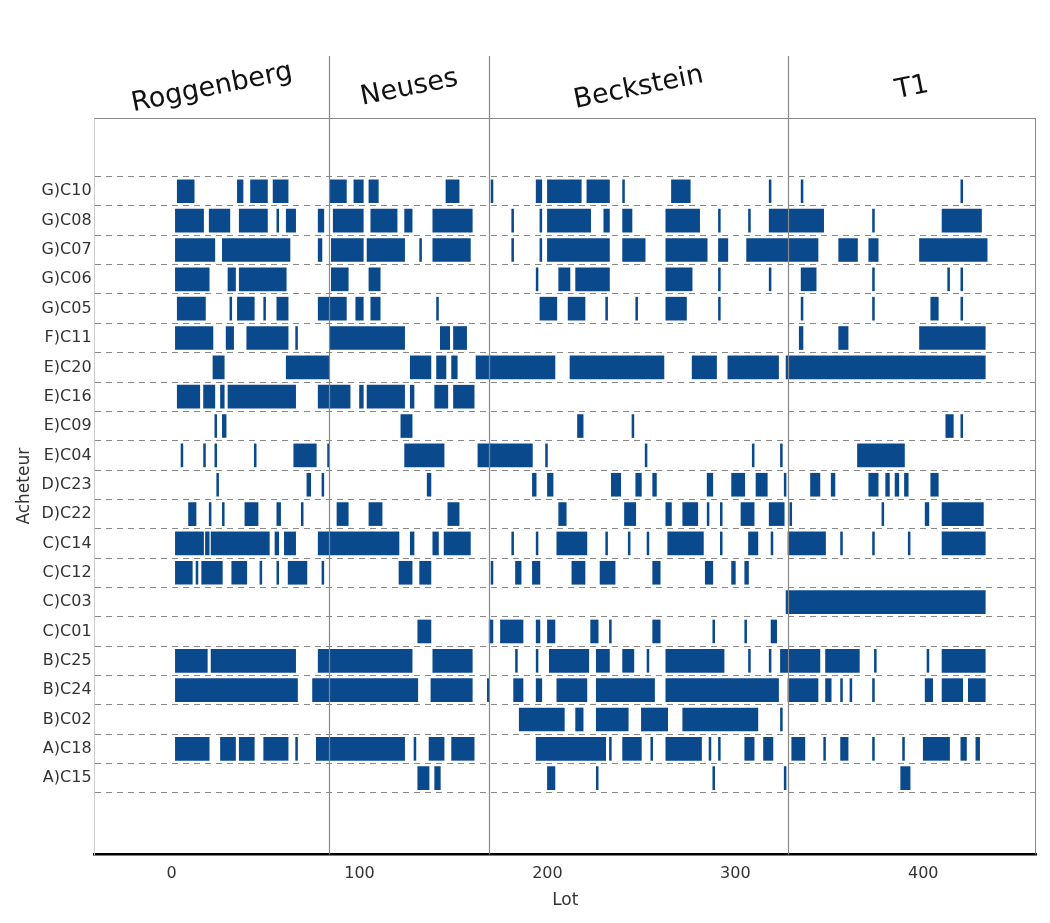  What do you see at coordinates (67, 366) in the screenshot?
I see `y-tick-label: E)C20` at bounding box center [67, 366].